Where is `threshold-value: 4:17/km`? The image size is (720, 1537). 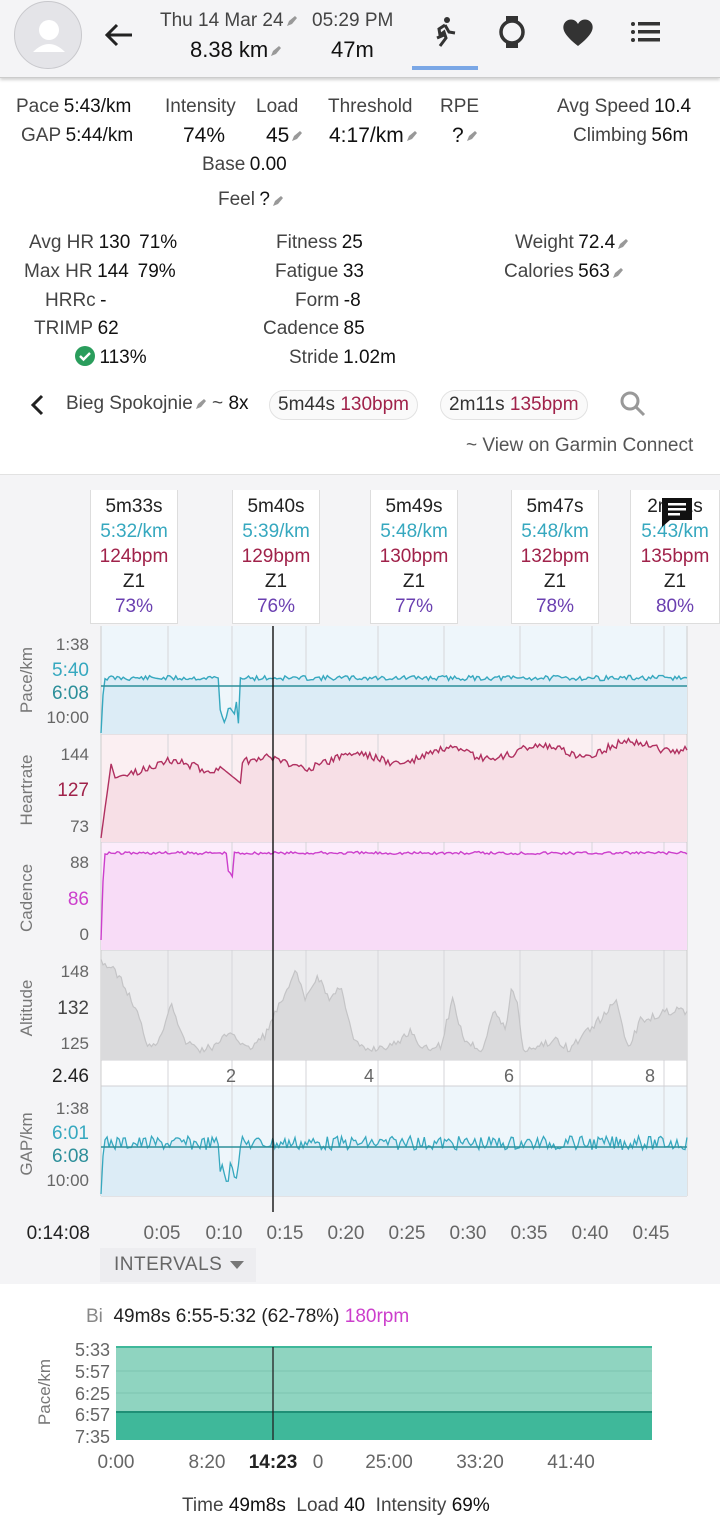
threshold-value: 4:17/km is located at coordinates (373, 136).